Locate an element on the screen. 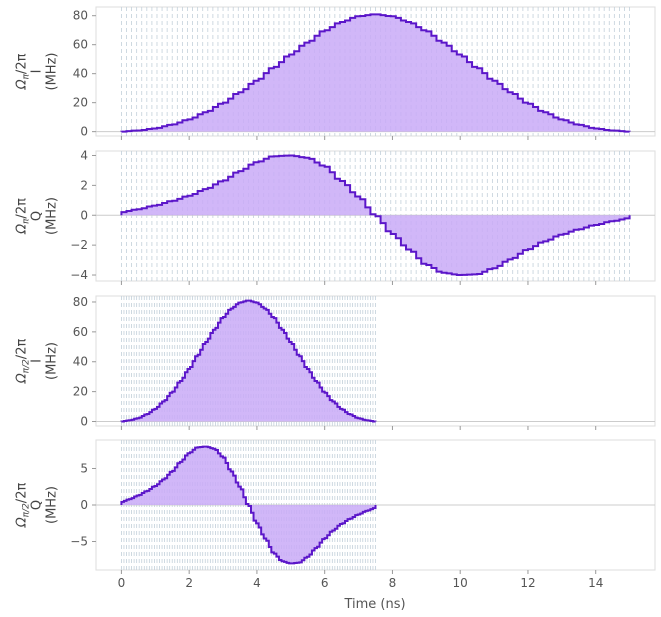 Image resolution: width=661 pixels, height=617 pixels. y-tick-label: 5 is located at coordinates (84, 468).